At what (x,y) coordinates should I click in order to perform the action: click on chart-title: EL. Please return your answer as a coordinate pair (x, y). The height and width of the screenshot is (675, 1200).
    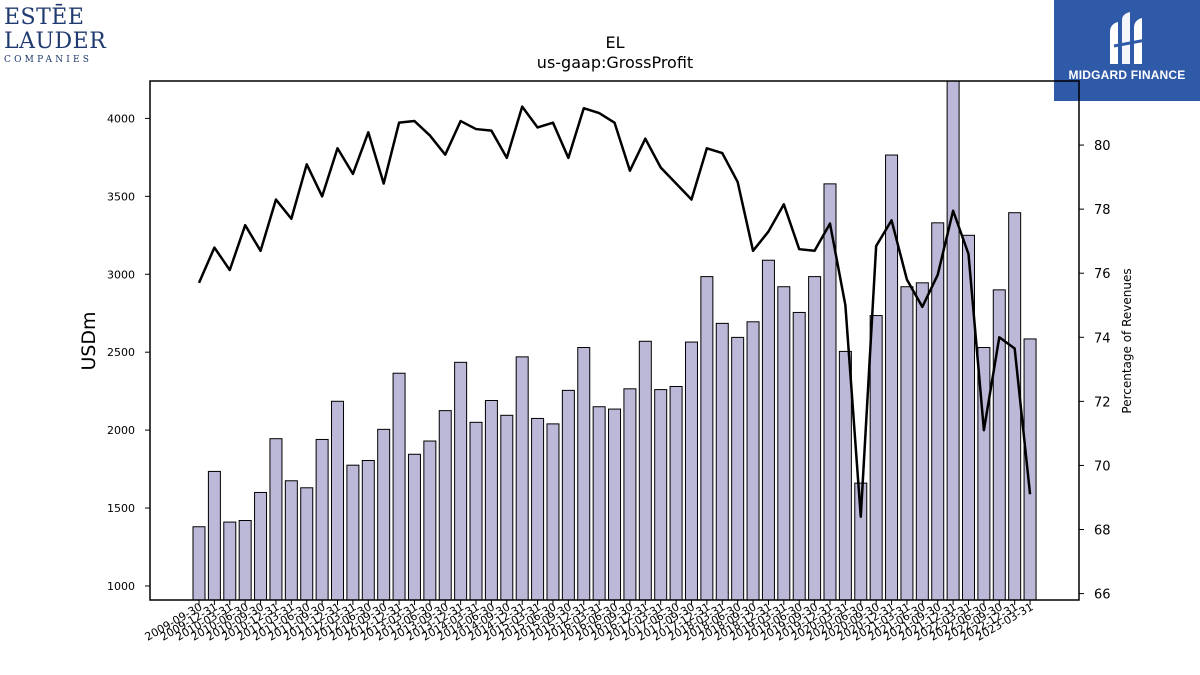
    Looking at the image, I should click on (614, 42).